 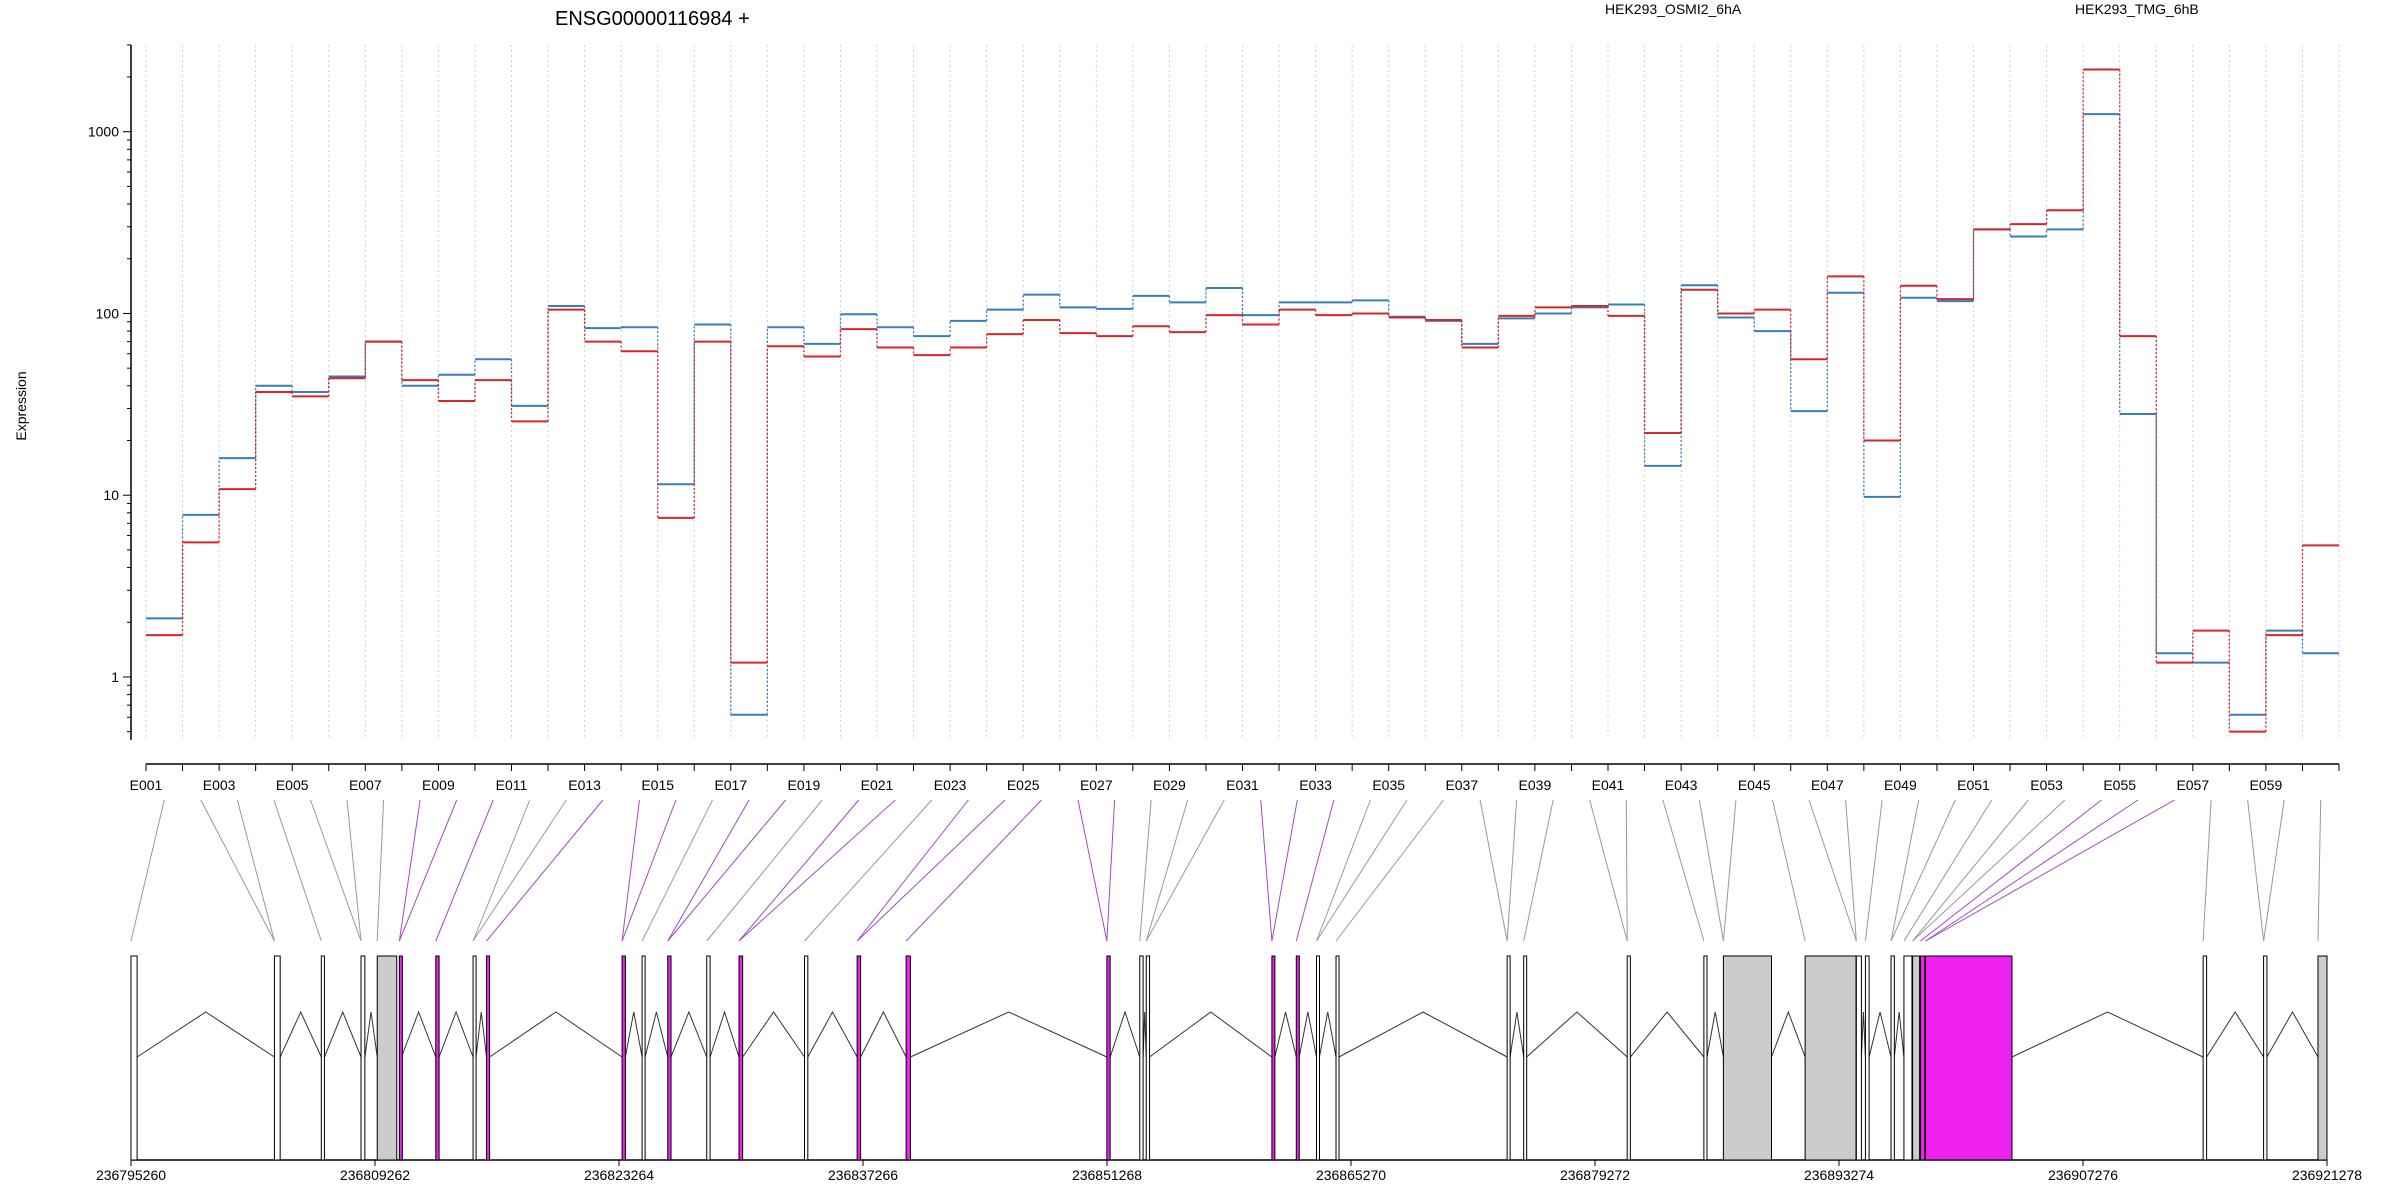 I want to click on x-tick-label: E043, so click(x=1681, y=785).